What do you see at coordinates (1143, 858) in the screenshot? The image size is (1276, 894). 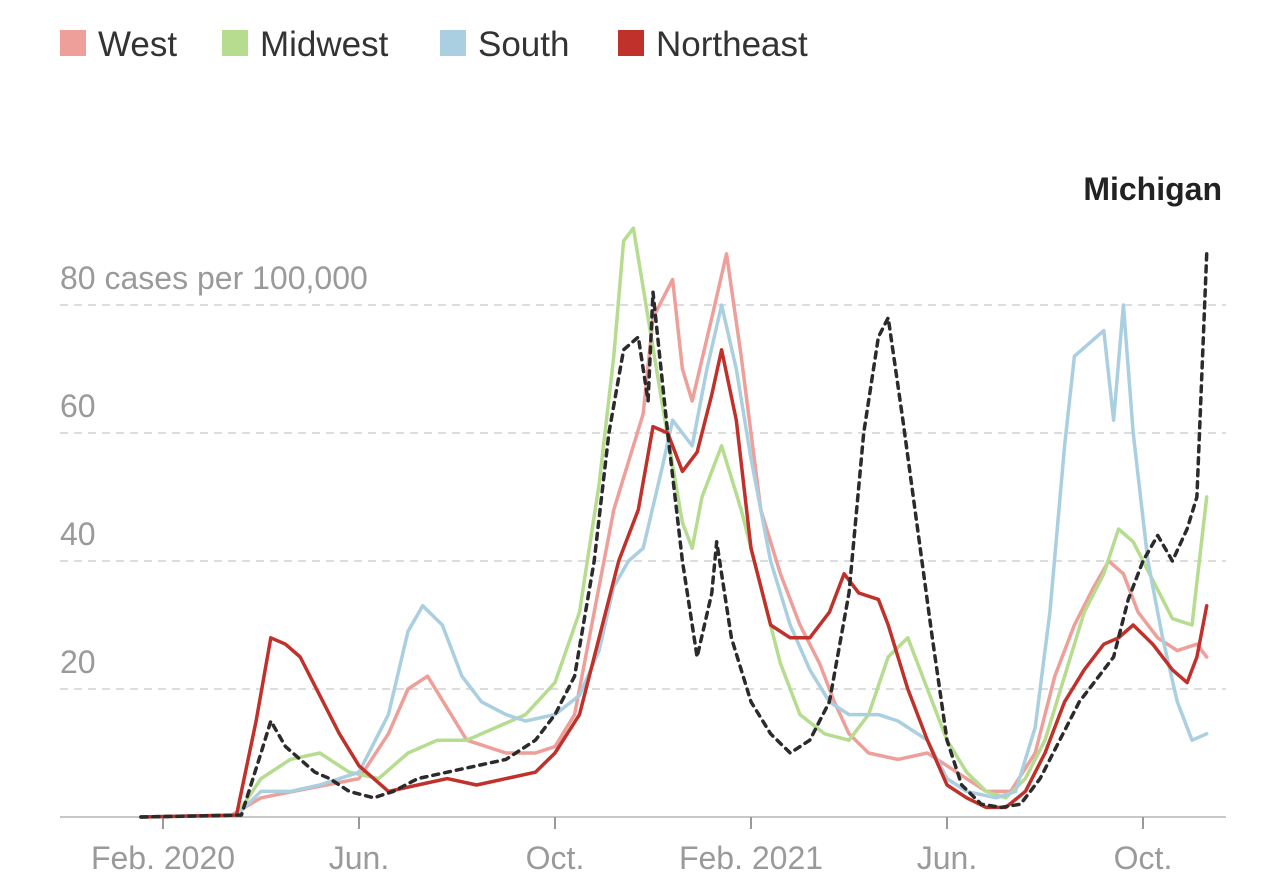 I see `x-tick-label-5: Oct.` at bounding box center [1143, 858].